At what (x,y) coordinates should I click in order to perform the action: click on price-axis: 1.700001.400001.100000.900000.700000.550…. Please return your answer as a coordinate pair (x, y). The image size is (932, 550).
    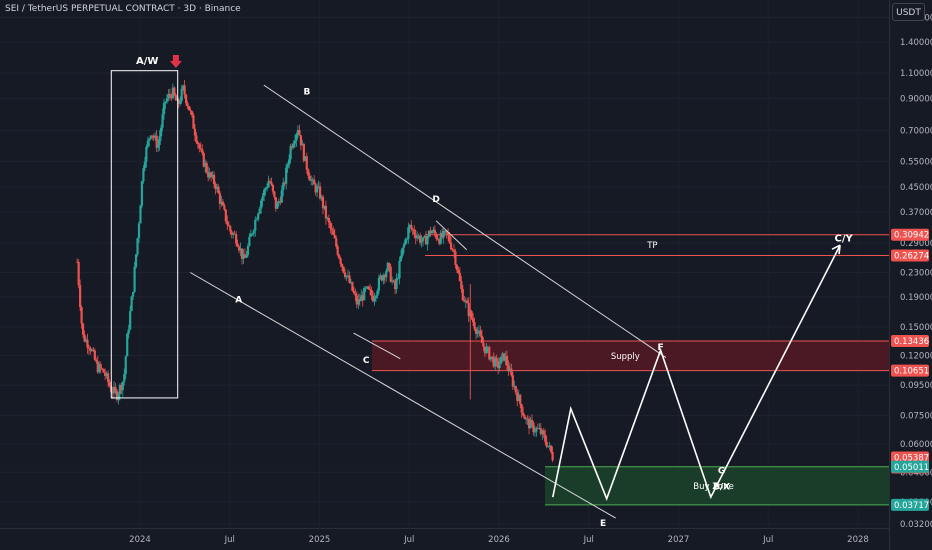
    Looking at the image, I should click on (911, 271).